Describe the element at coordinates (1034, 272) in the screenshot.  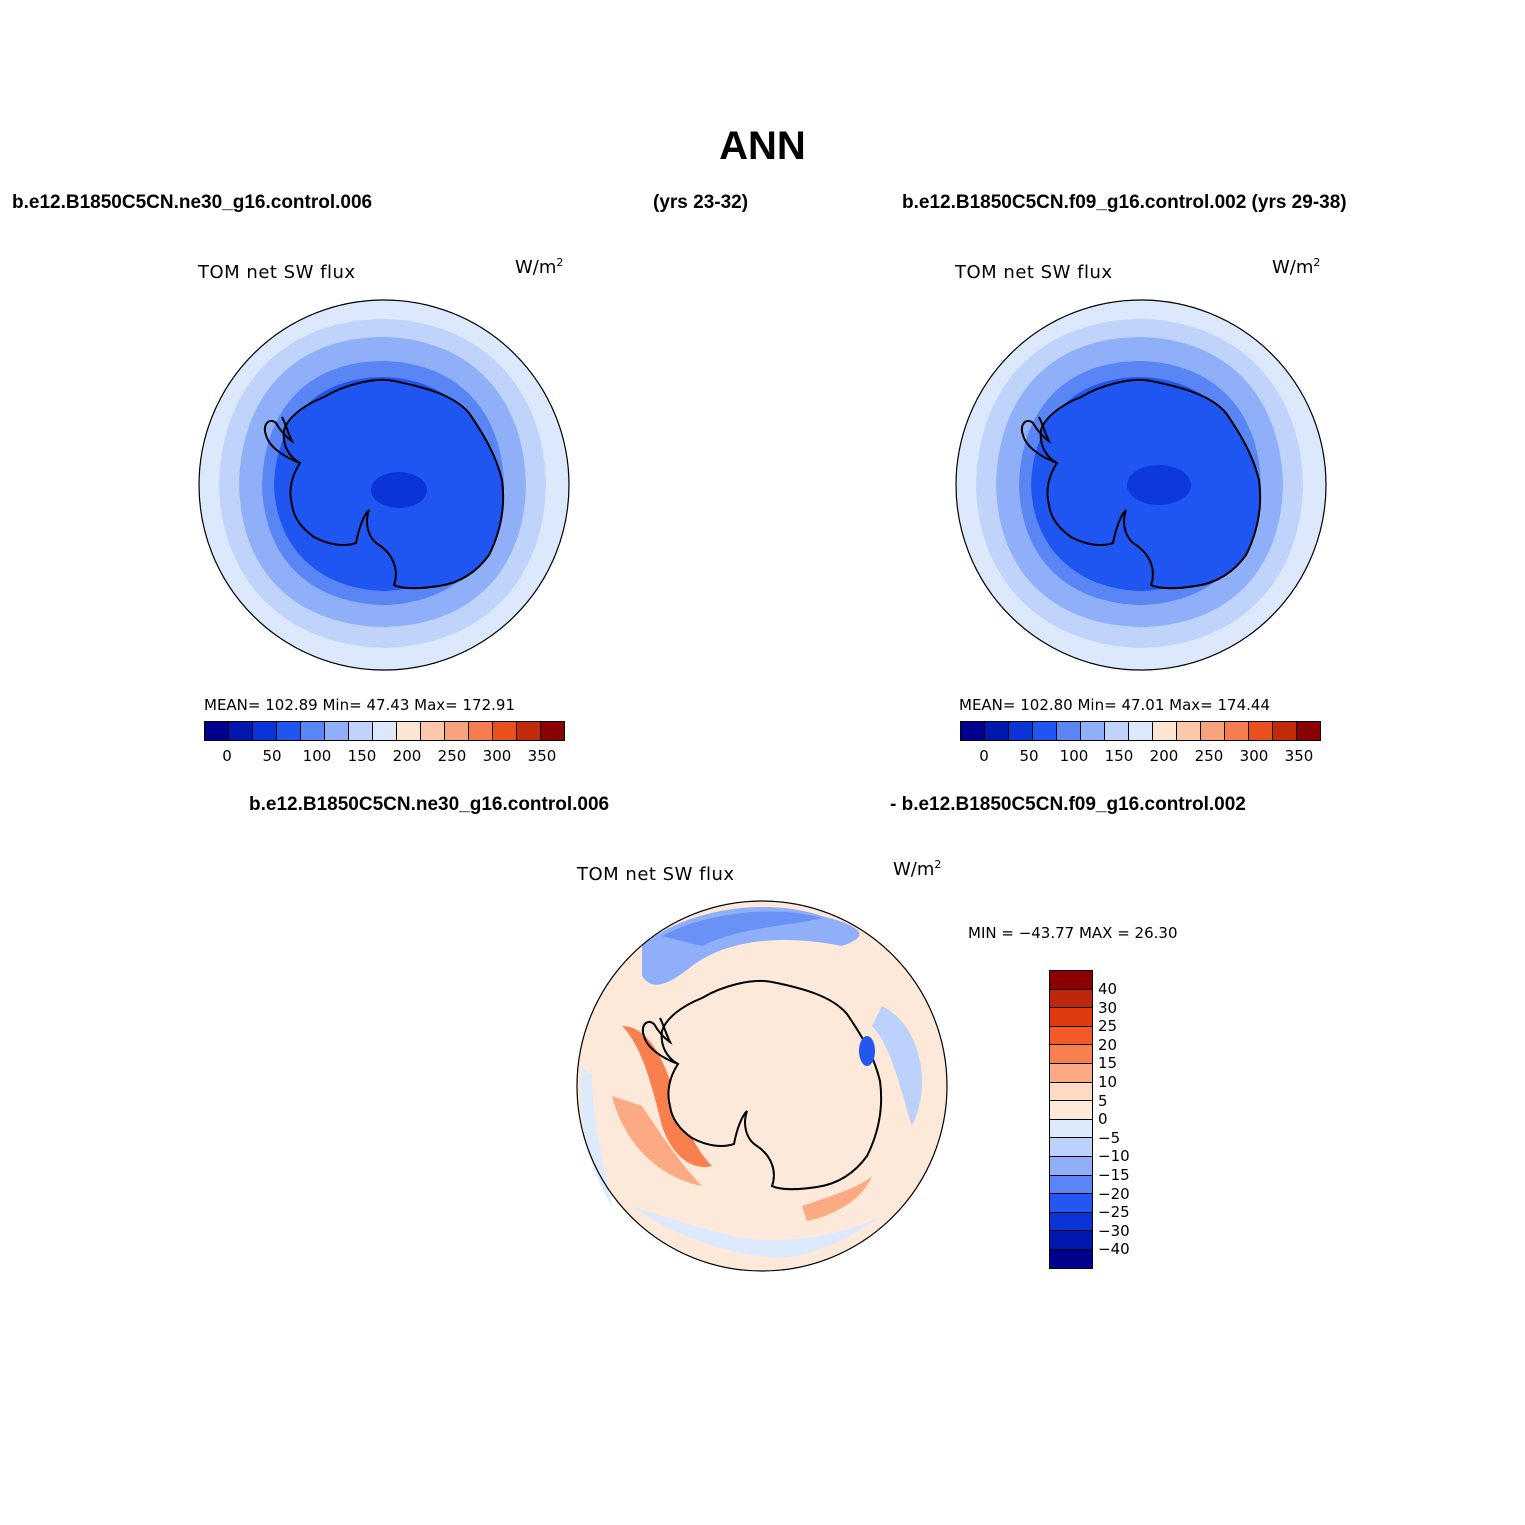
I see `panel2-variable: TOM net SW flux` at that location.